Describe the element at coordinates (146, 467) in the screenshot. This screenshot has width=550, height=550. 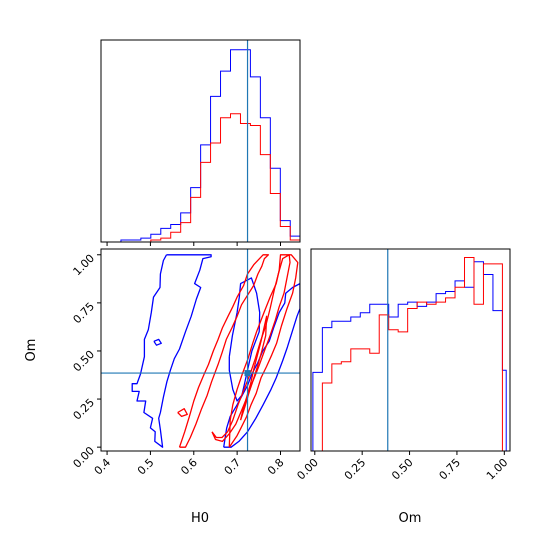
I see `h0-x-tick-label-1: 0.5` at that location.